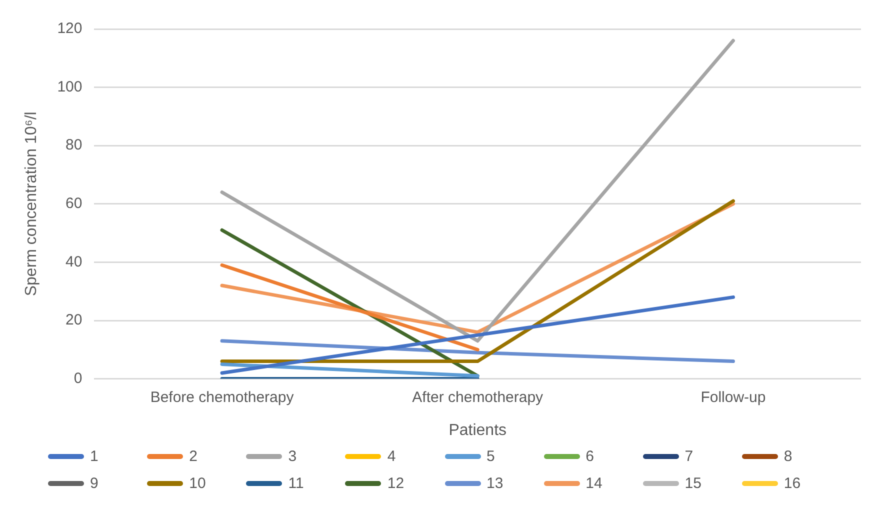 The height and width of the screenshot is (517, 889). I want to click on y-tick-label: 100, so click(69, 87).